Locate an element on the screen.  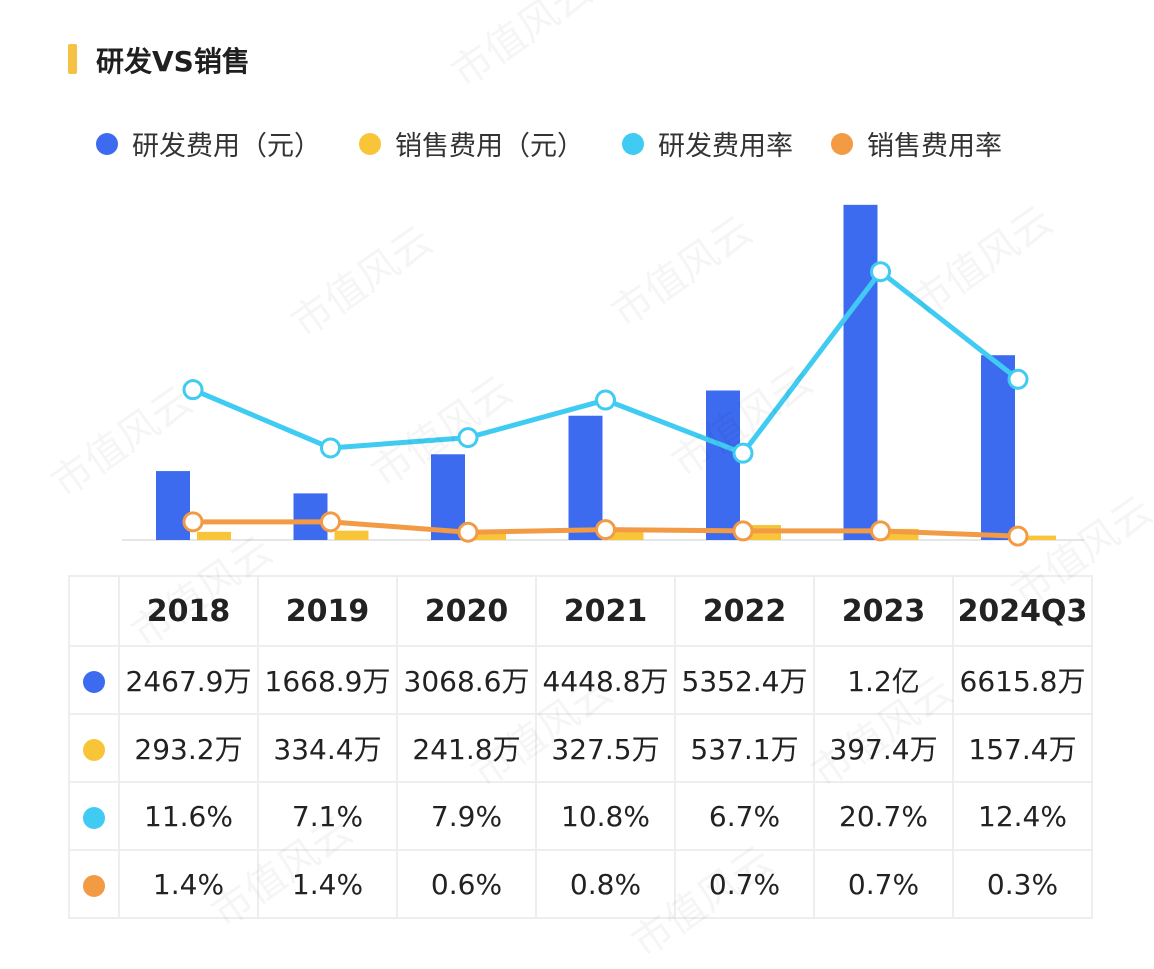
table-cell: 0.8% is located at coordinates (605, 884).